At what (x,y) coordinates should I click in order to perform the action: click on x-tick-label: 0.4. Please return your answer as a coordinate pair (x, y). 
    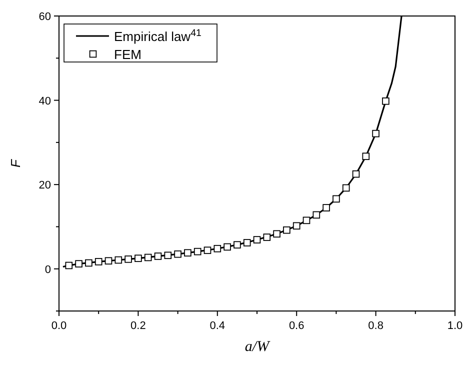
    Looking at the image, I should click on (218, 326).